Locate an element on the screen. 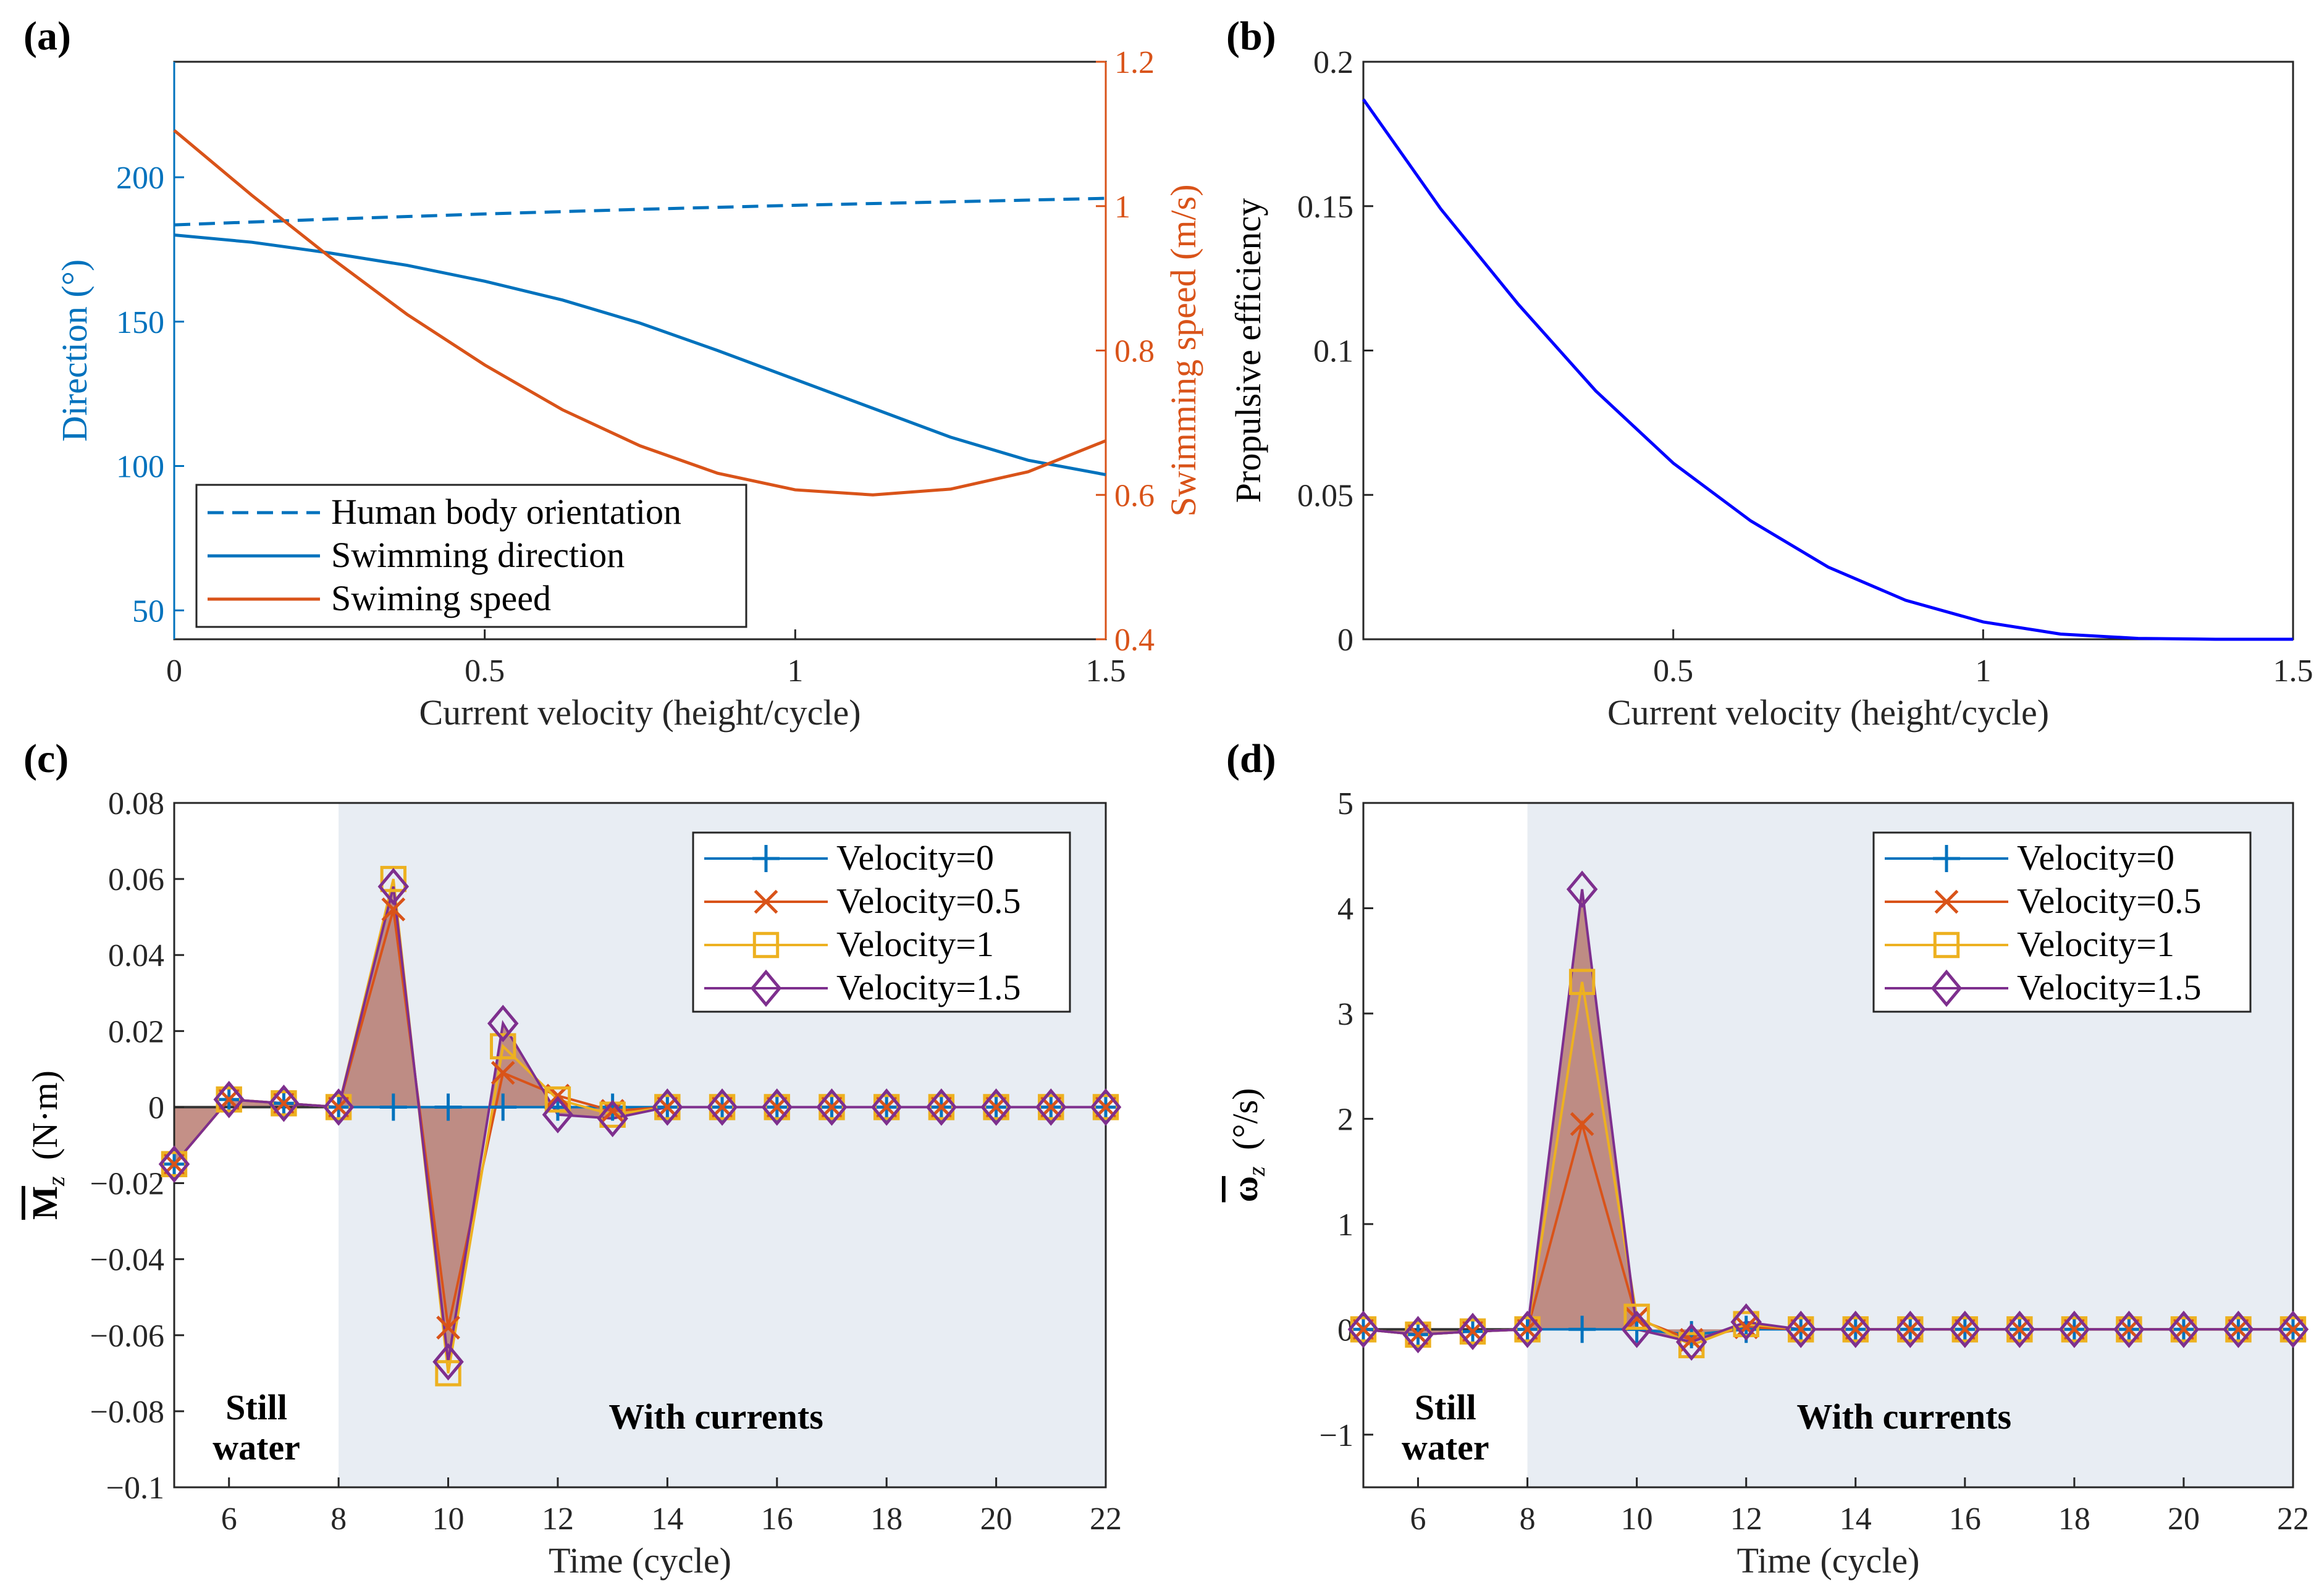 Image resolution: width=2319 pixels, height=1596 pixels. x-tick-label: 20 is located at coordinates (996, 1520).